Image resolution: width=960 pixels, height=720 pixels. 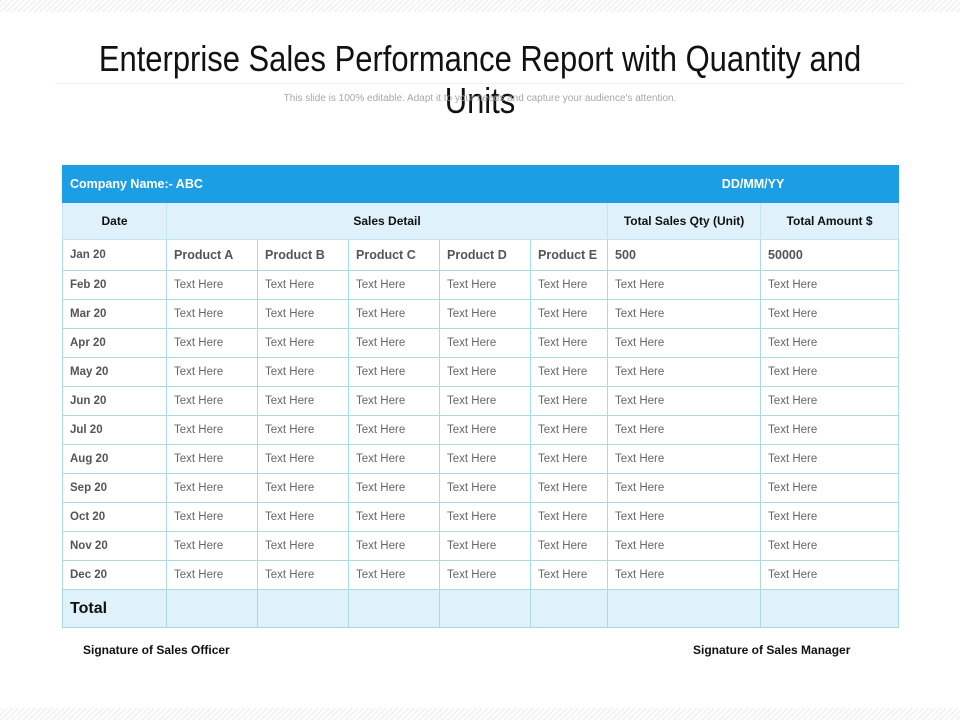 What do you see at coordinates (212, 255) in the screenshot?
I see `product-a-label: Product A` at bounding box center [212, 255].